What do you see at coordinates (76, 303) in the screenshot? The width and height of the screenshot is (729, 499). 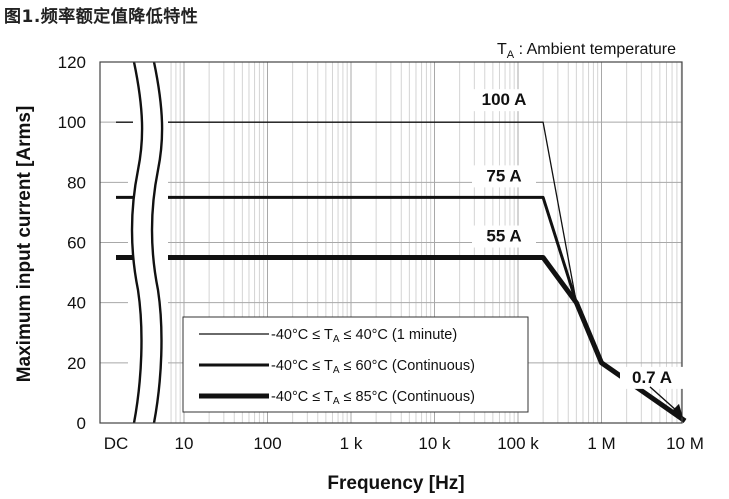 I see `y-tick-label: 40` at bounding box center [76, 303].